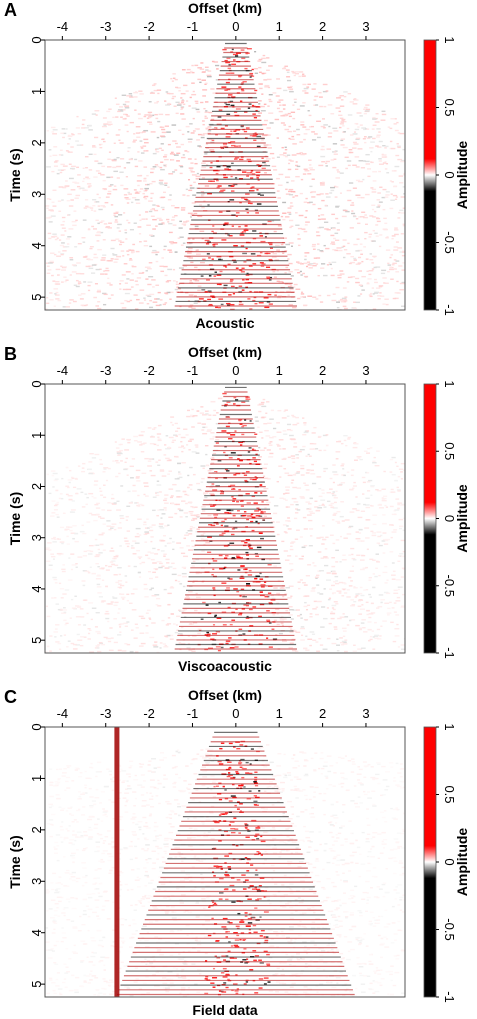 The image size is (477, 1019). I want to click on panel-title: Viscoacoustic, so click(225, 666).